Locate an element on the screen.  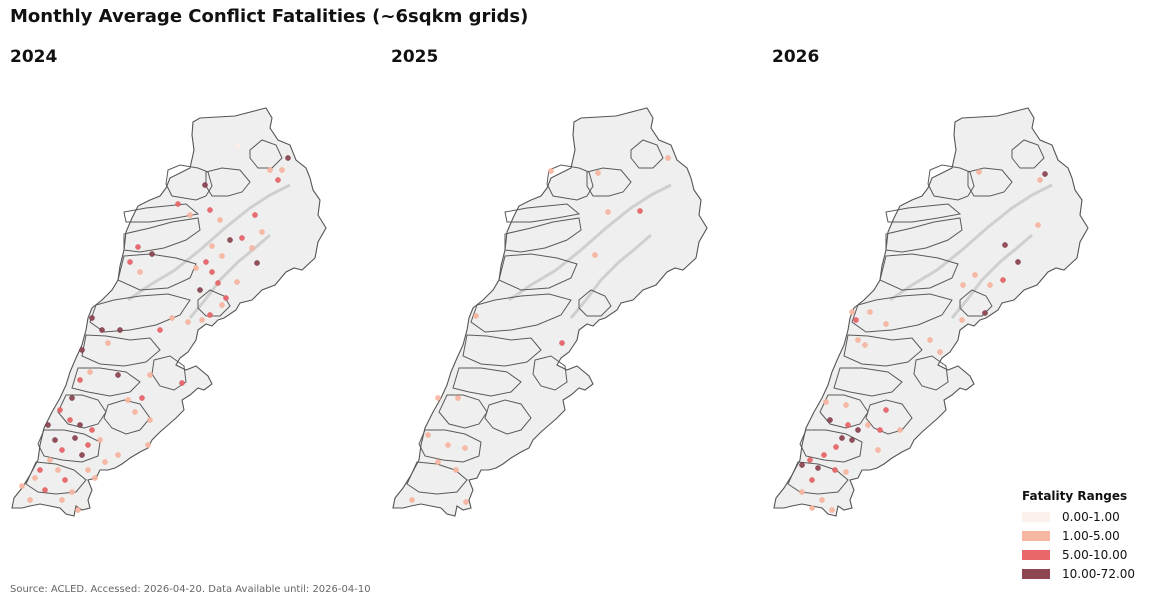
fatality-dots-2026 is located at coordinates (923, 341).